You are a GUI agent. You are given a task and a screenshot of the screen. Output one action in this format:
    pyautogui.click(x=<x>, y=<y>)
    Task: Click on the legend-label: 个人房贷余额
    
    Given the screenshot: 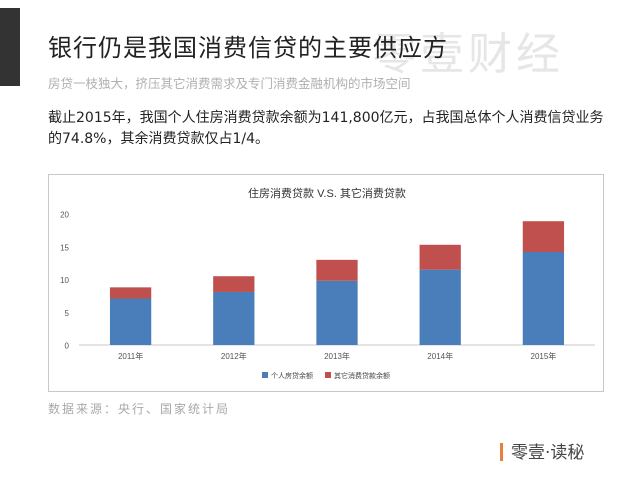 What is the action you would take?
    pyautogui.click(x=292, y=375)
    